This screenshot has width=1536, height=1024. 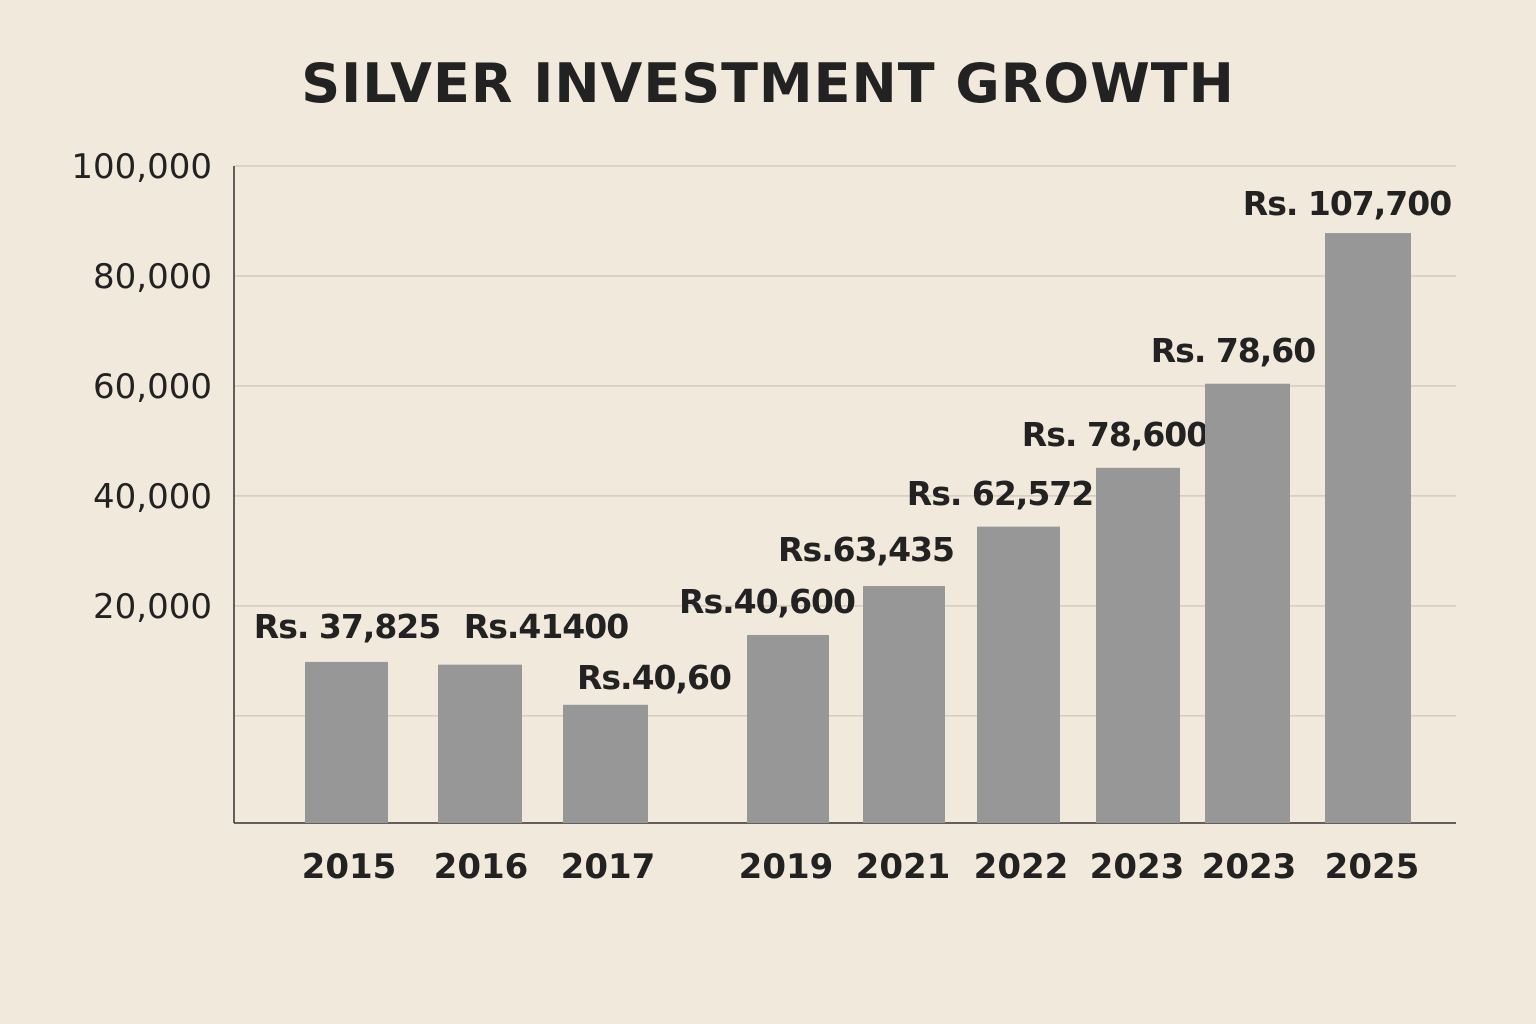 What do you see at coordinates (546, 626) in the screenshot?
I see `data-label: Rs.41400` at bounding box center [546, 626].